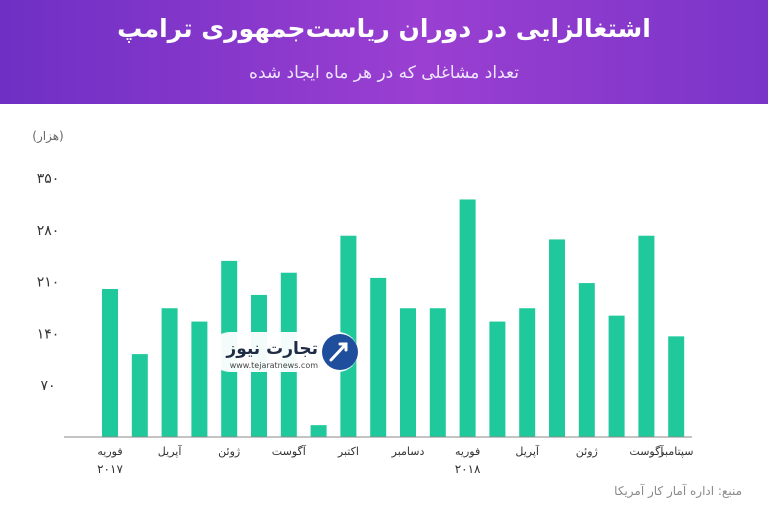 This screenshot has width=768, height=520. I want to click on source-note: منبع: اداره آمار کار آمریکا, so click(678, 491).